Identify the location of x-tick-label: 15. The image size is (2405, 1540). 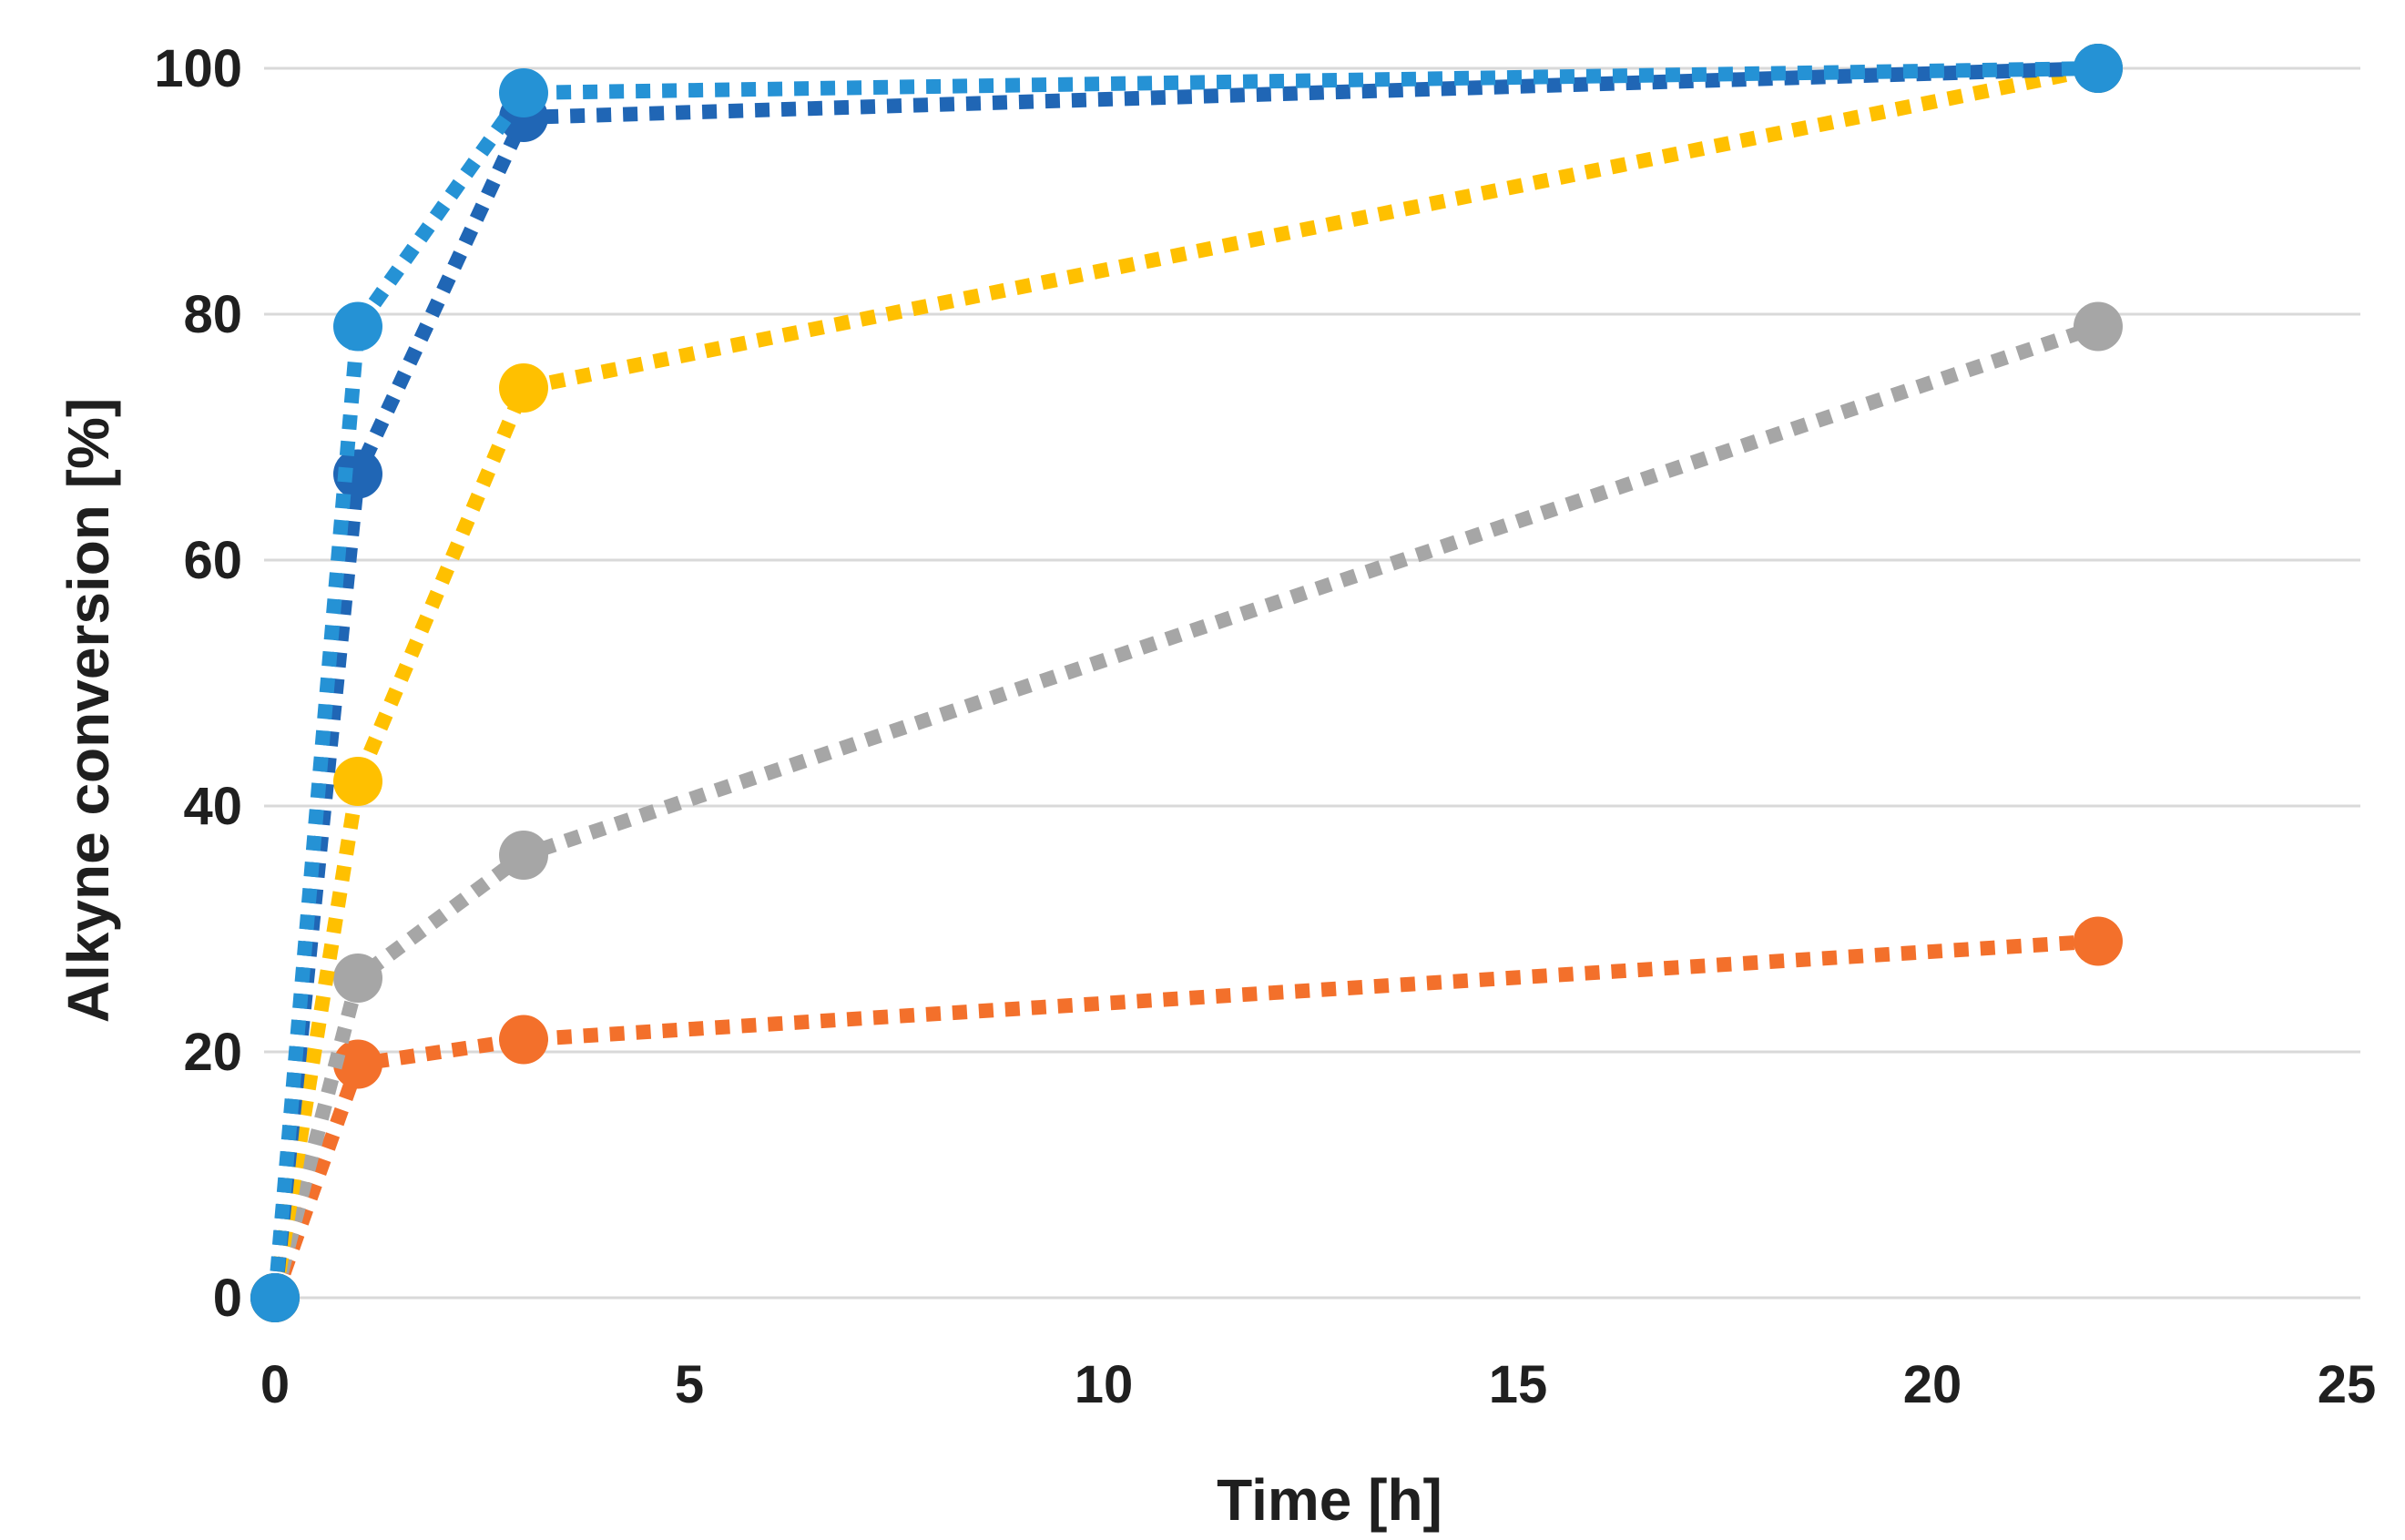
(1518, 1384).